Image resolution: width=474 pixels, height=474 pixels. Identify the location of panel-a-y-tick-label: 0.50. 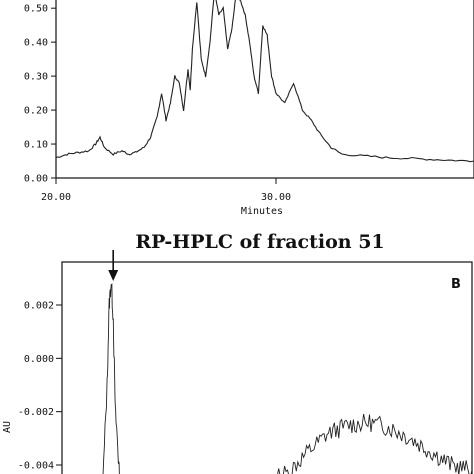
(36, 9).